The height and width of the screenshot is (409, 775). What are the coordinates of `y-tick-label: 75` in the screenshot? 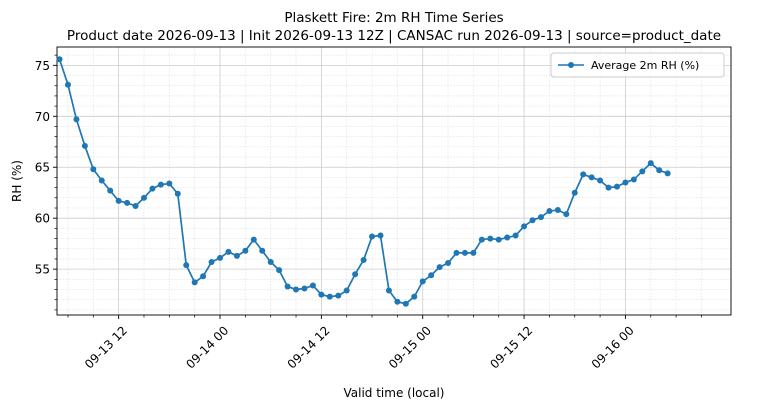 It's located at (42, 66).